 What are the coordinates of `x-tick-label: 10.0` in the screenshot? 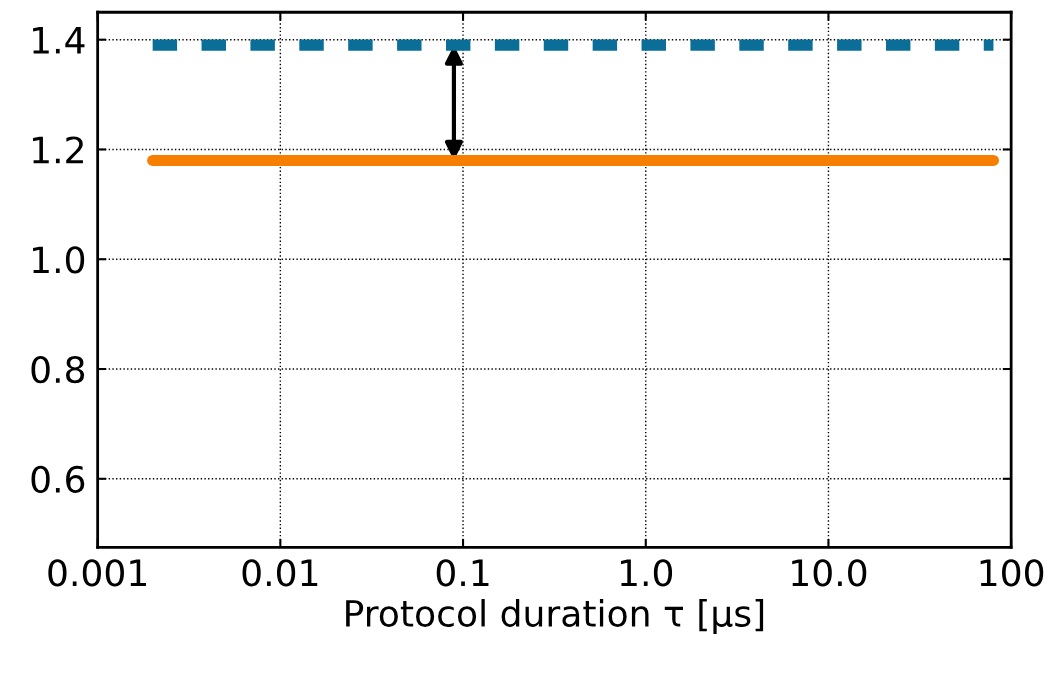 It's located at (829, 573).